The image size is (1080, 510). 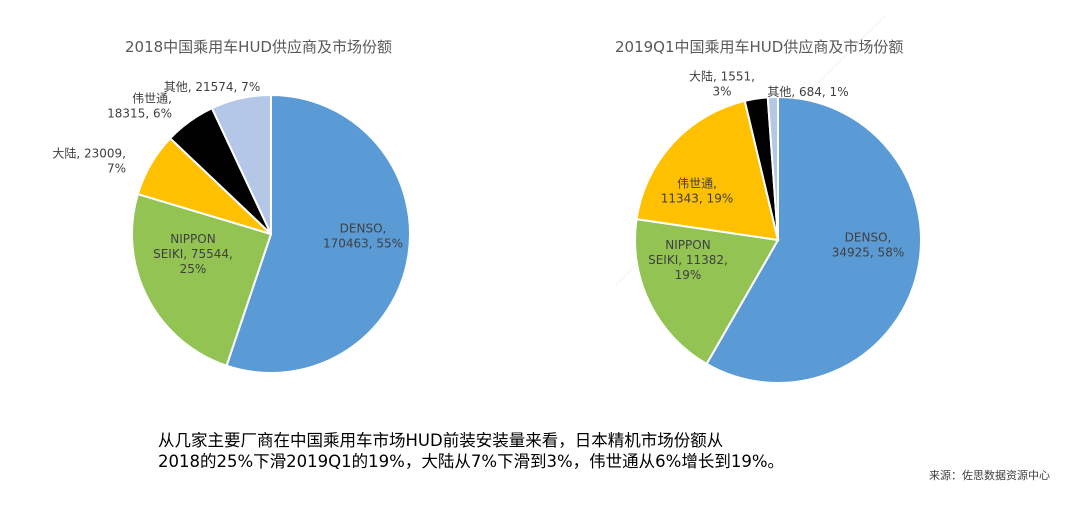 What do you see at coordinates (989, 475) in the screenshot?
I see `source-note: 来源：佐思数据资源中心` at bounding box center [989, 475].